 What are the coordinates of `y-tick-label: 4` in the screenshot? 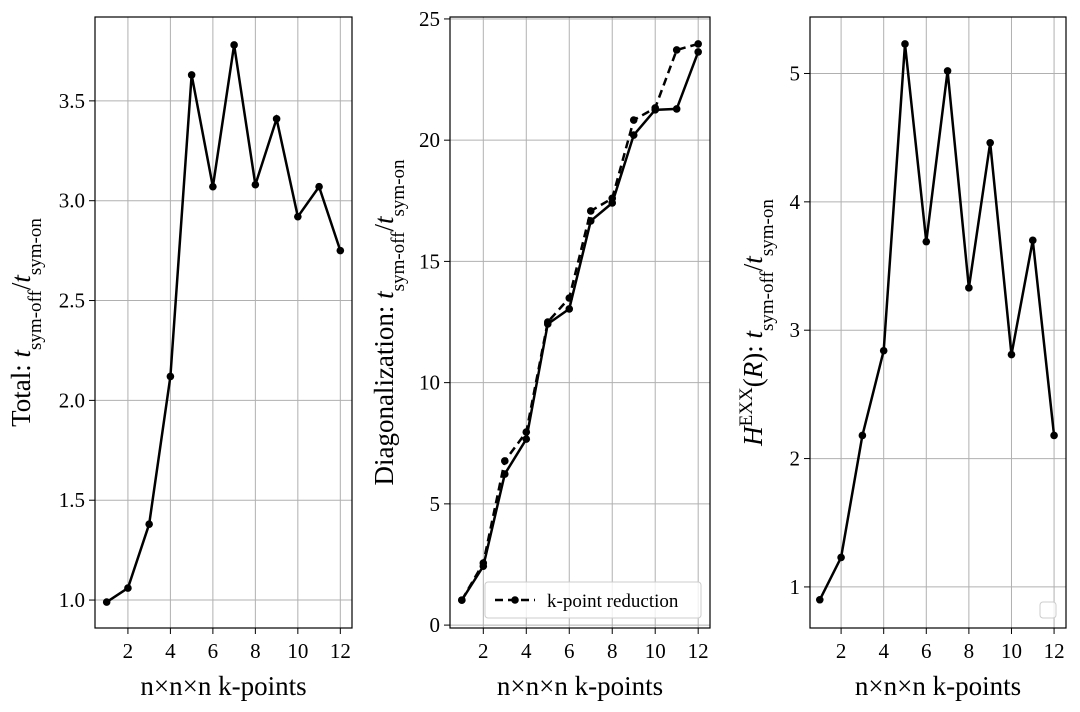 It's located at (795, 202).